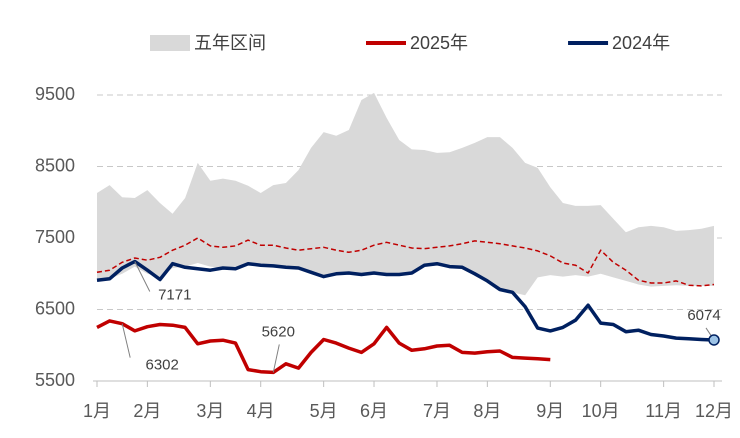  I want to click on x-tick-label: 10月, so click(601, 411).